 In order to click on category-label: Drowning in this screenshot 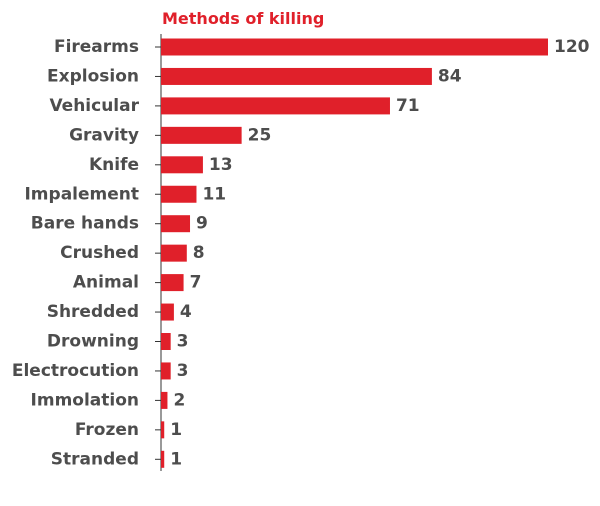, I will do `click(93, 342)`.